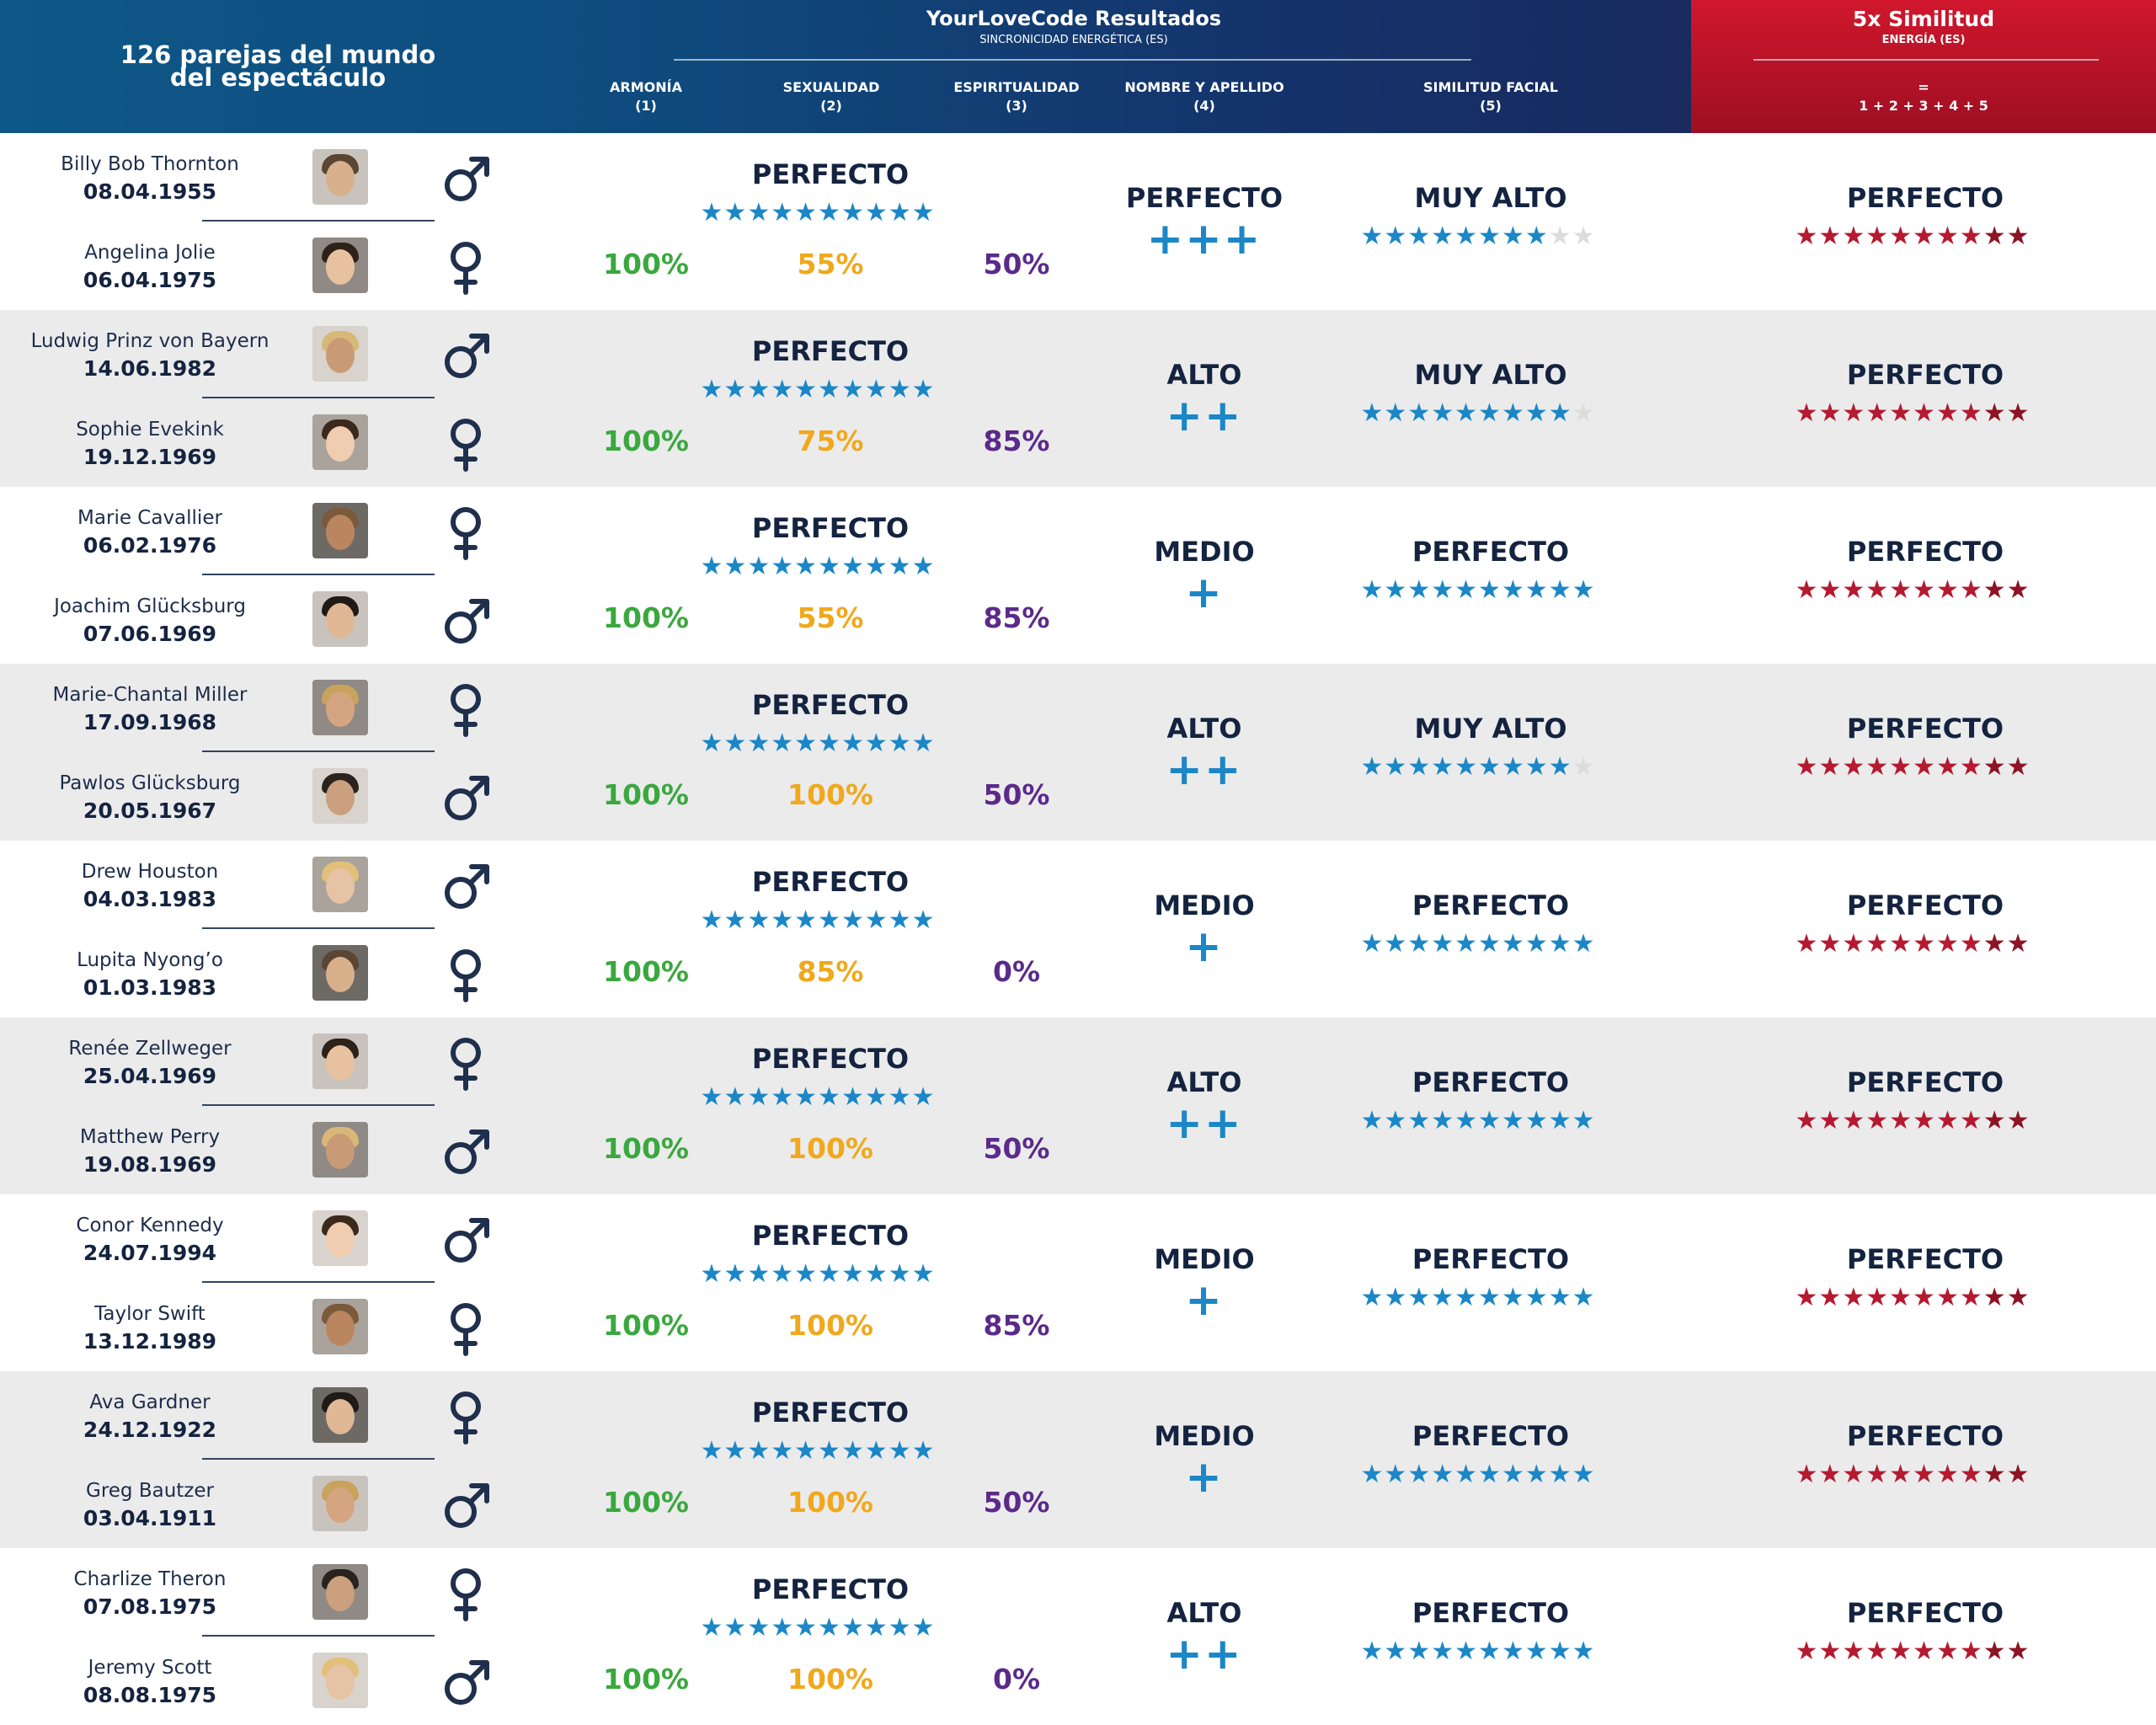 Image resolution: width=2156 pixels, height=1725 pixels. Describe the element at coordinates (831, 390) in the screenshot. I see `energy-stars: ★★★★★★★★★★` at that location.